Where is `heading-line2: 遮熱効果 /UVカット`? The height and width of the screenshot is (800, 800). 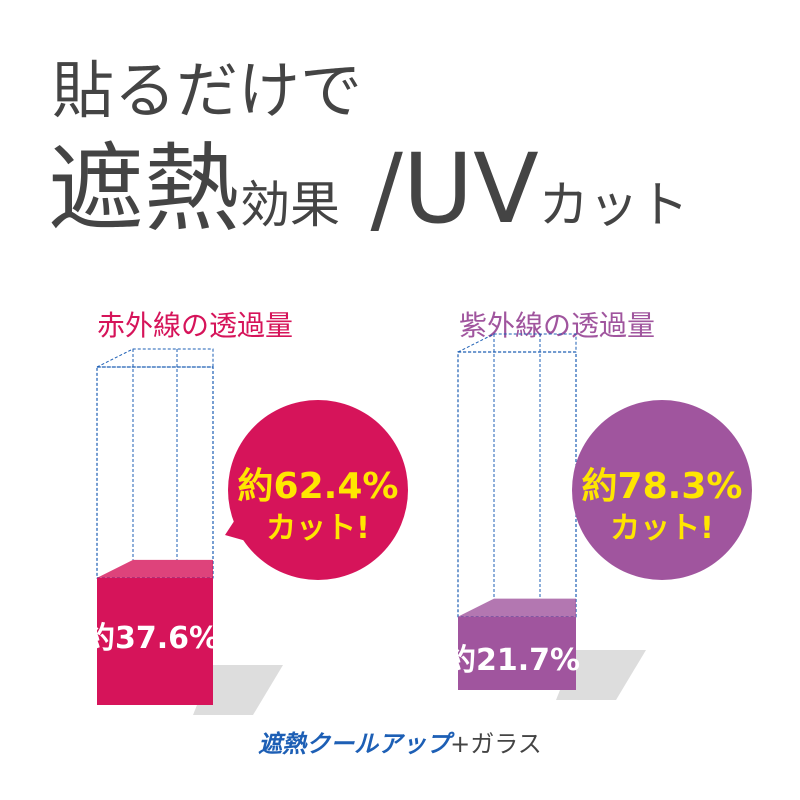 heading-line2: 遮熱効果 /UVカット is located at coordinates (368, 189).